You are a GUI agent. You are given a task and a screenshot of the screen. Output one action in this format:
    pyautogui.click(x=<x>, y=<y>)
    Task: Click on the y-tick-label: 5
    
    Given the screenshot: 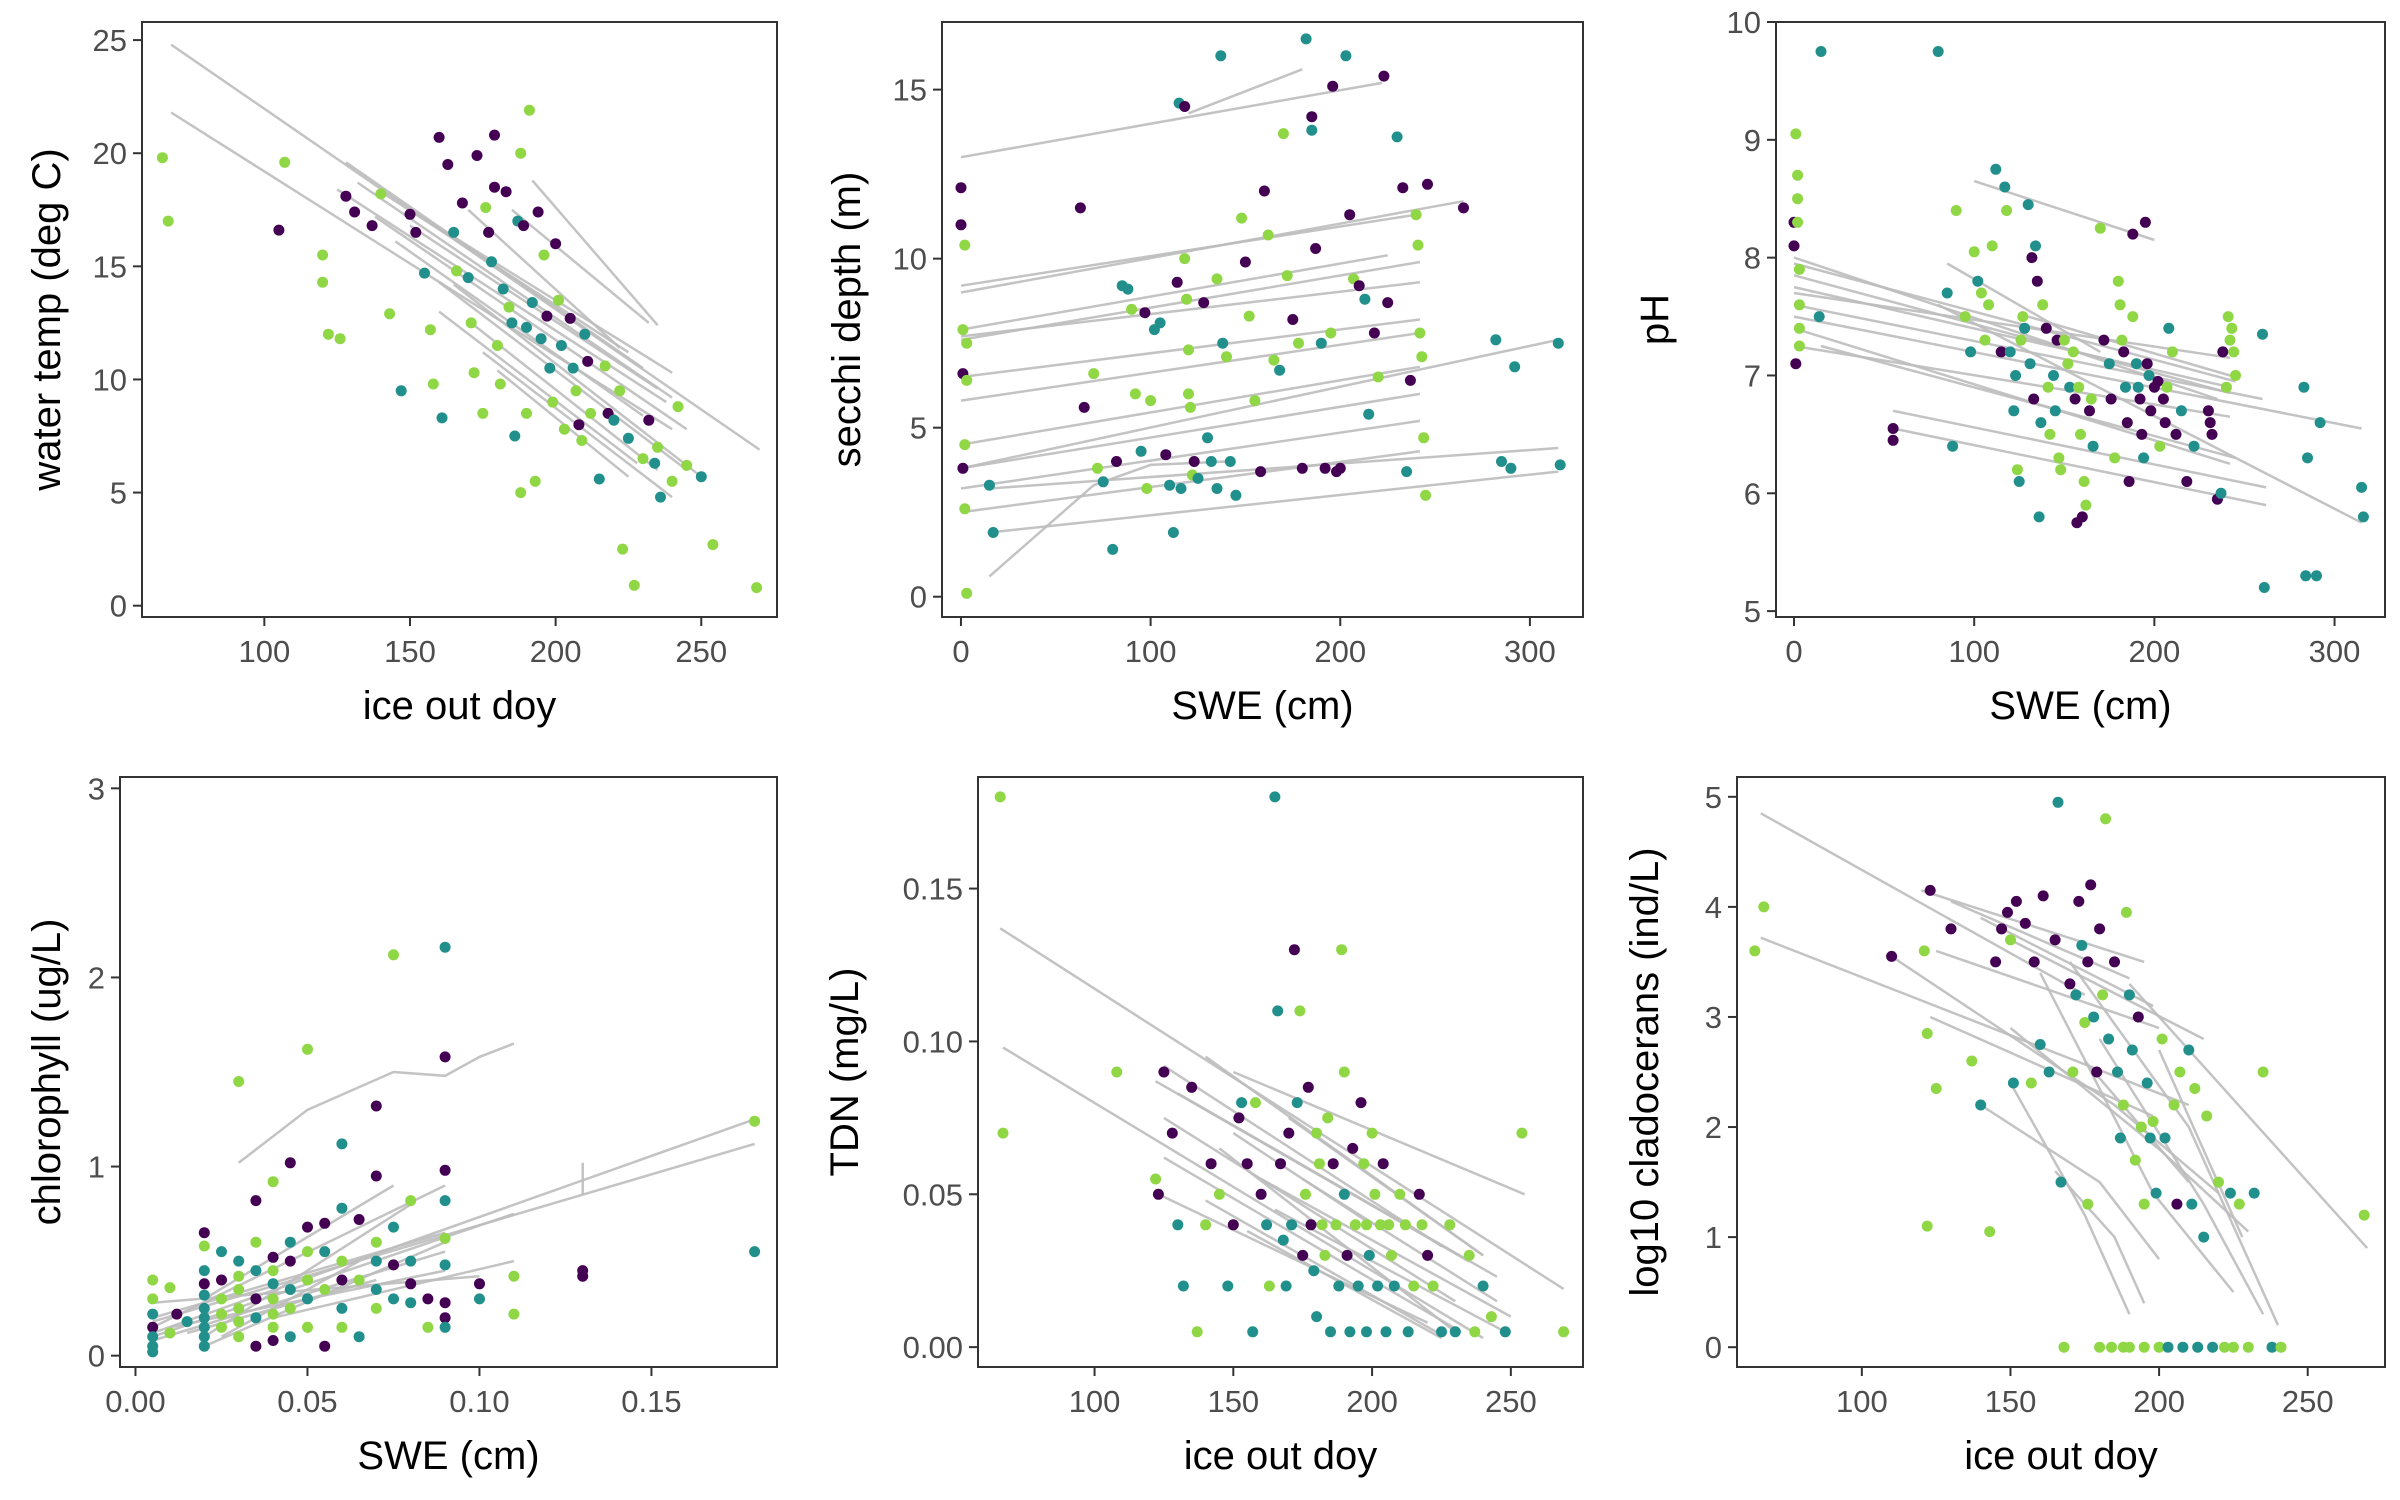 What is the action you would take?
    pyautogui.click(x=1752, y=611)
    